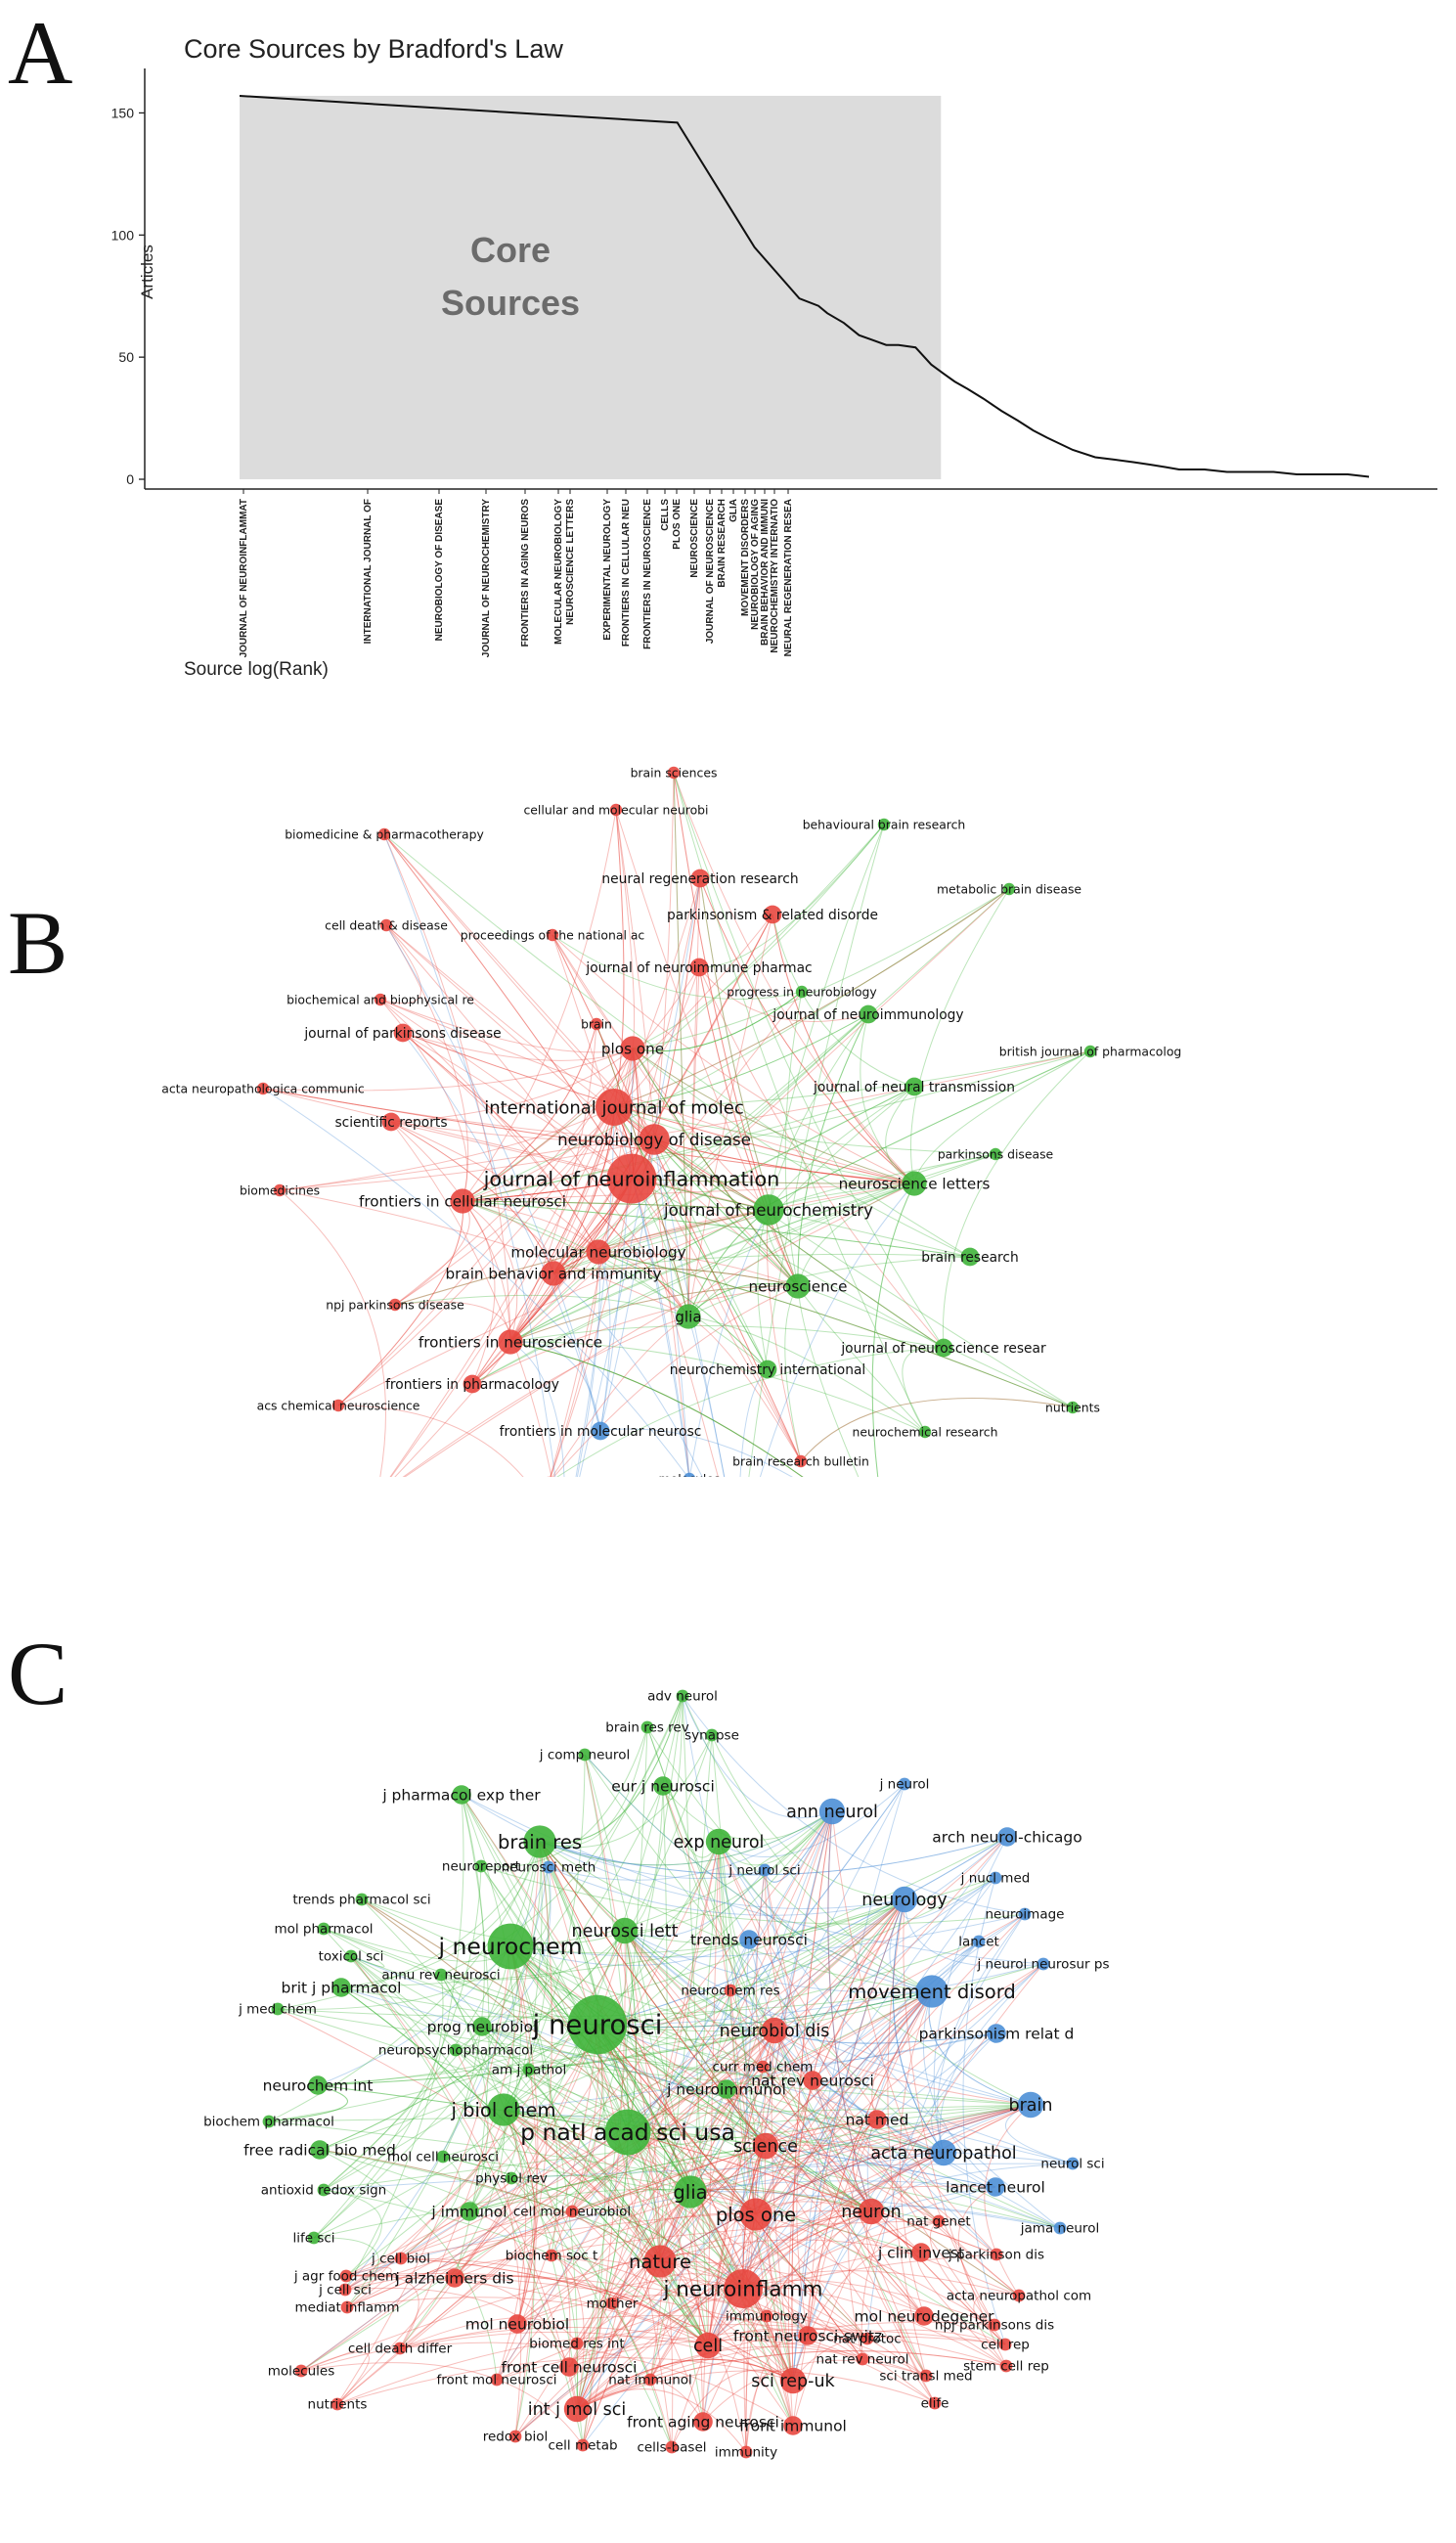  What do you see at coordinates (746, 2453) in the screenshot?
I see `network-label: immunity` at bounding box center [746, 2453].